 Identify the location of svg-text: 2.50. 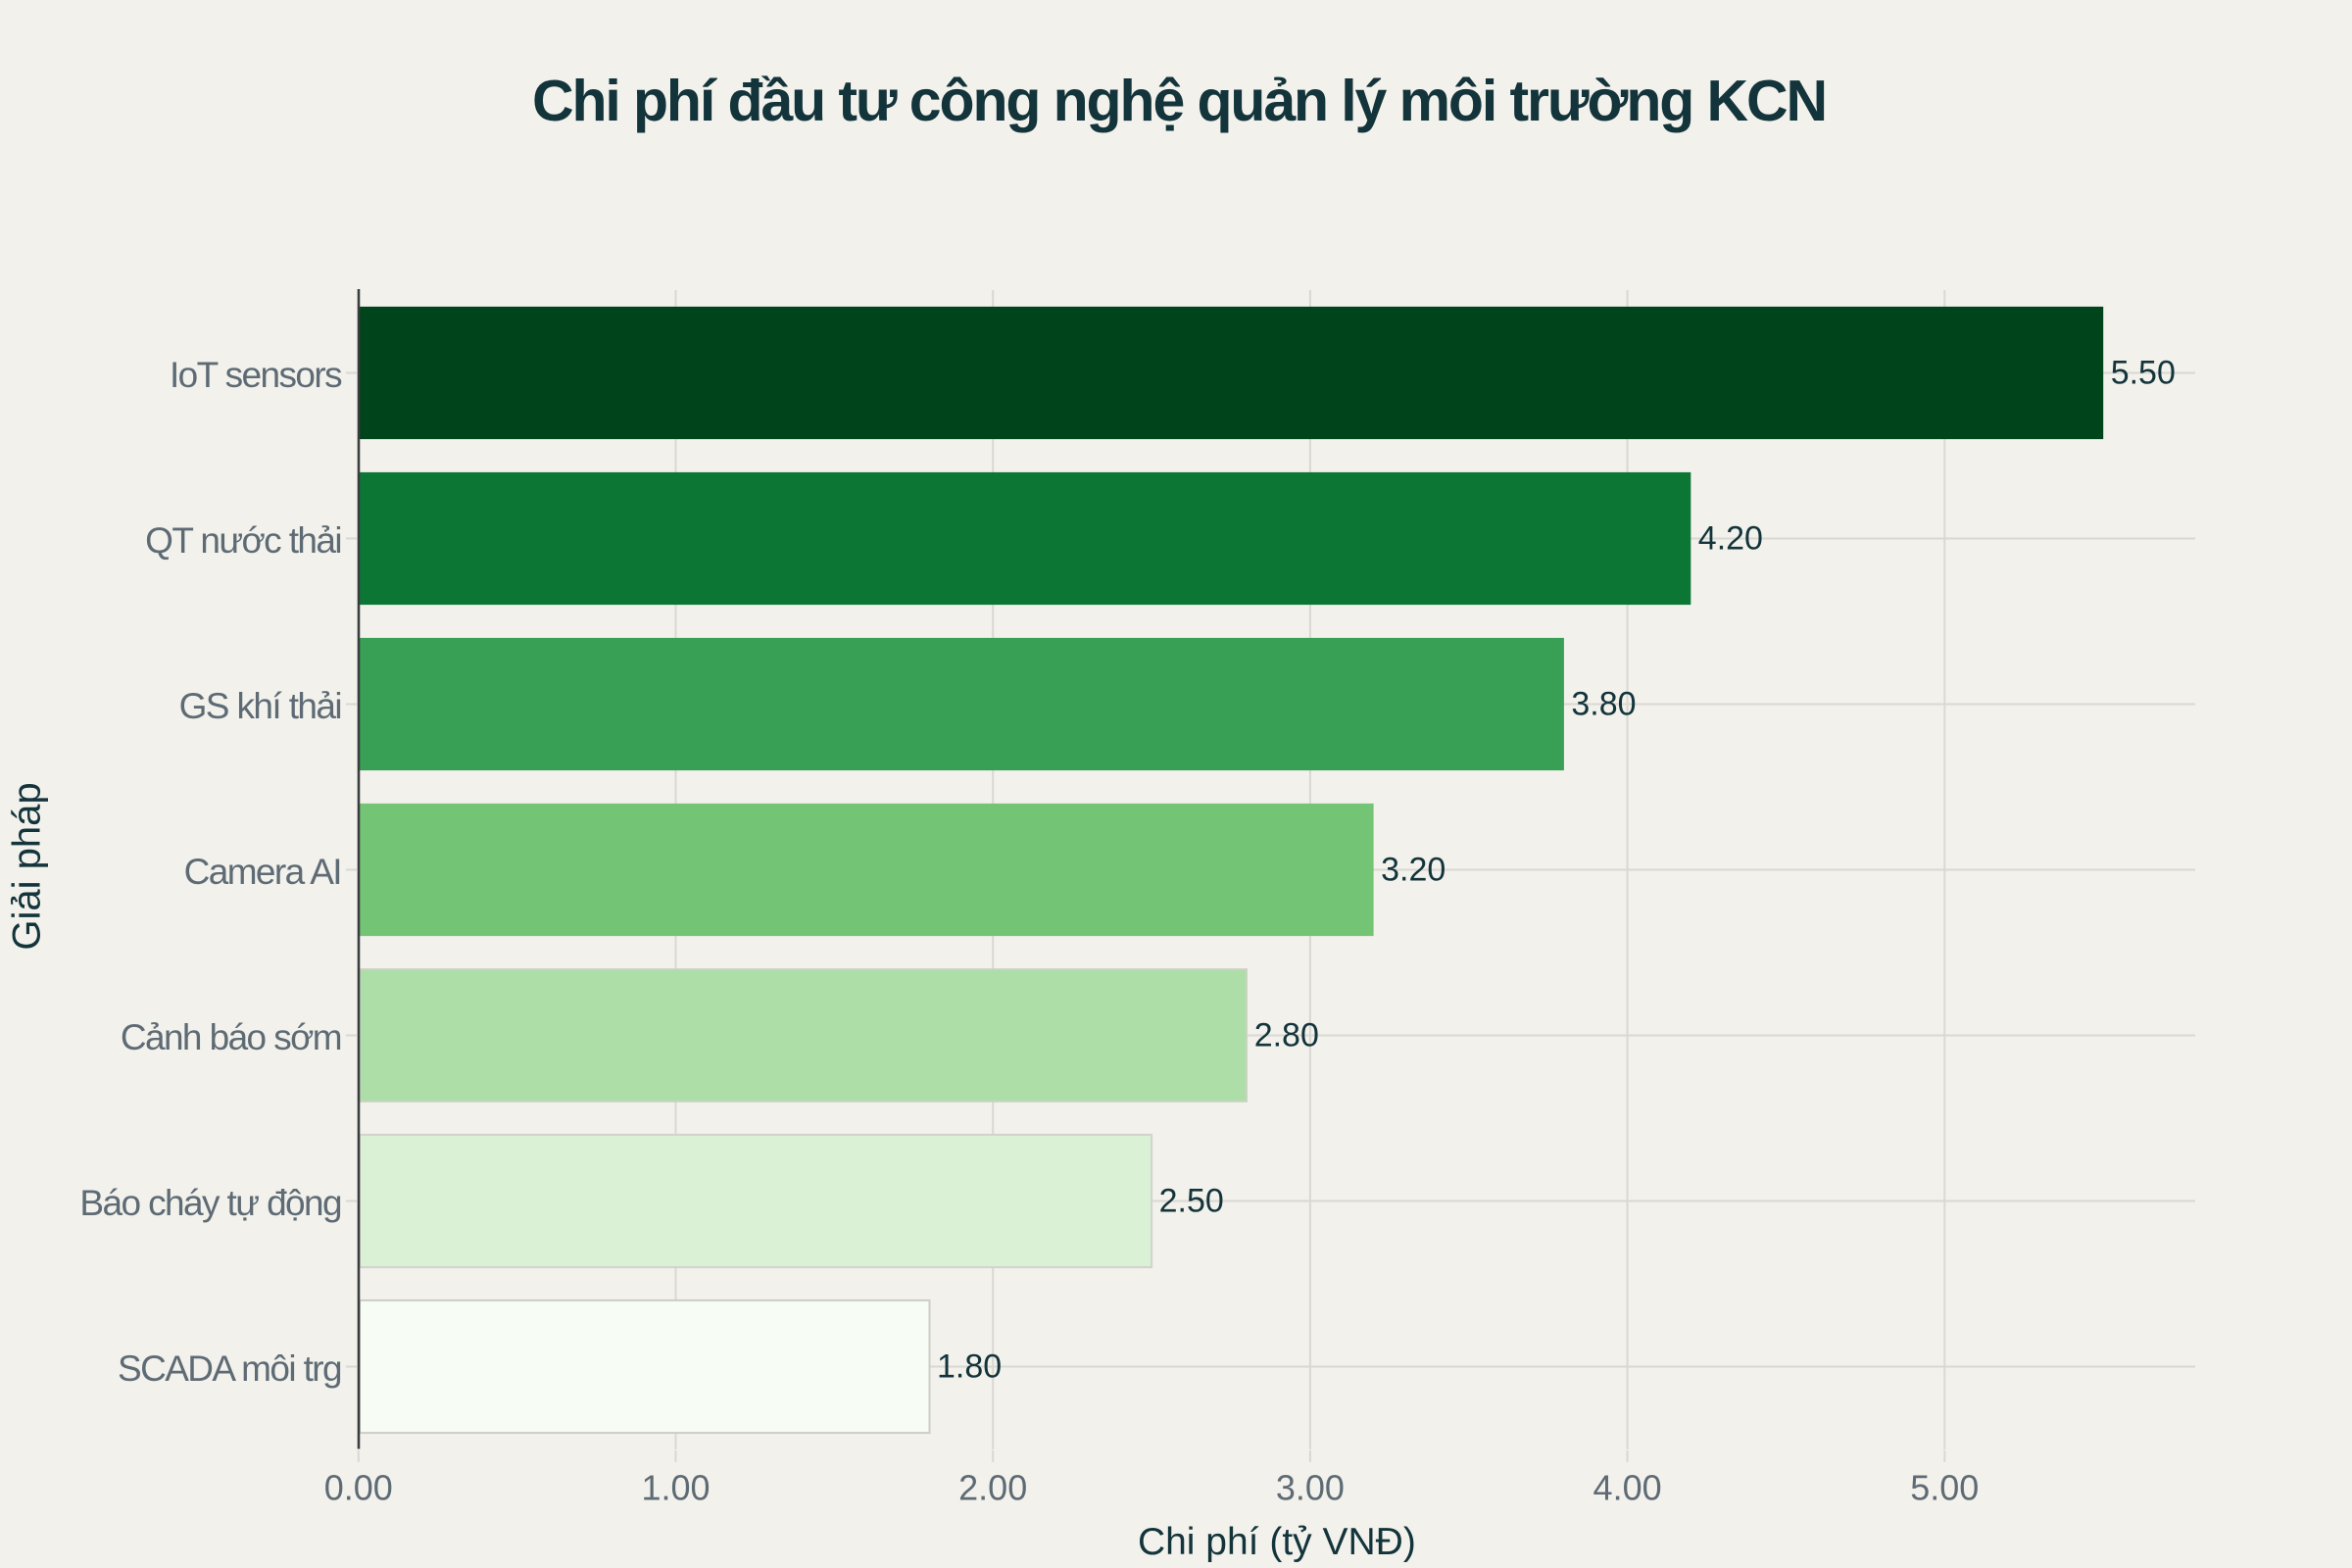
(1191, 1201).